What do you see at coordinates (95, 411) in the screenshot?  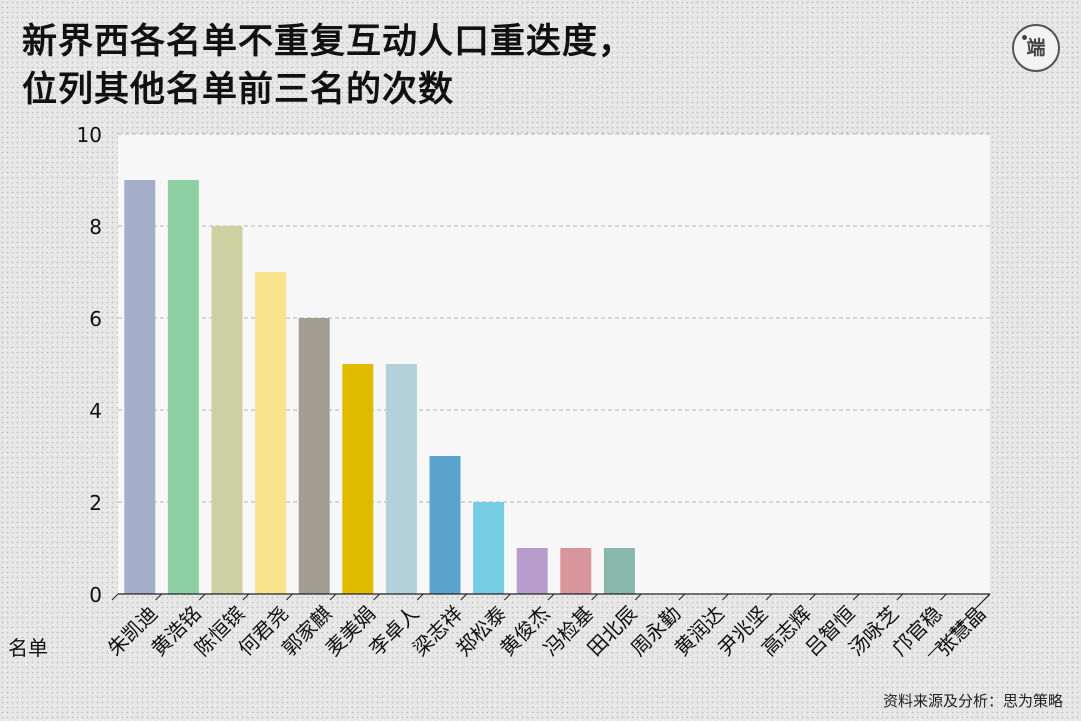 I see `y-tick-label: 4` at bounding box center [95, 411].